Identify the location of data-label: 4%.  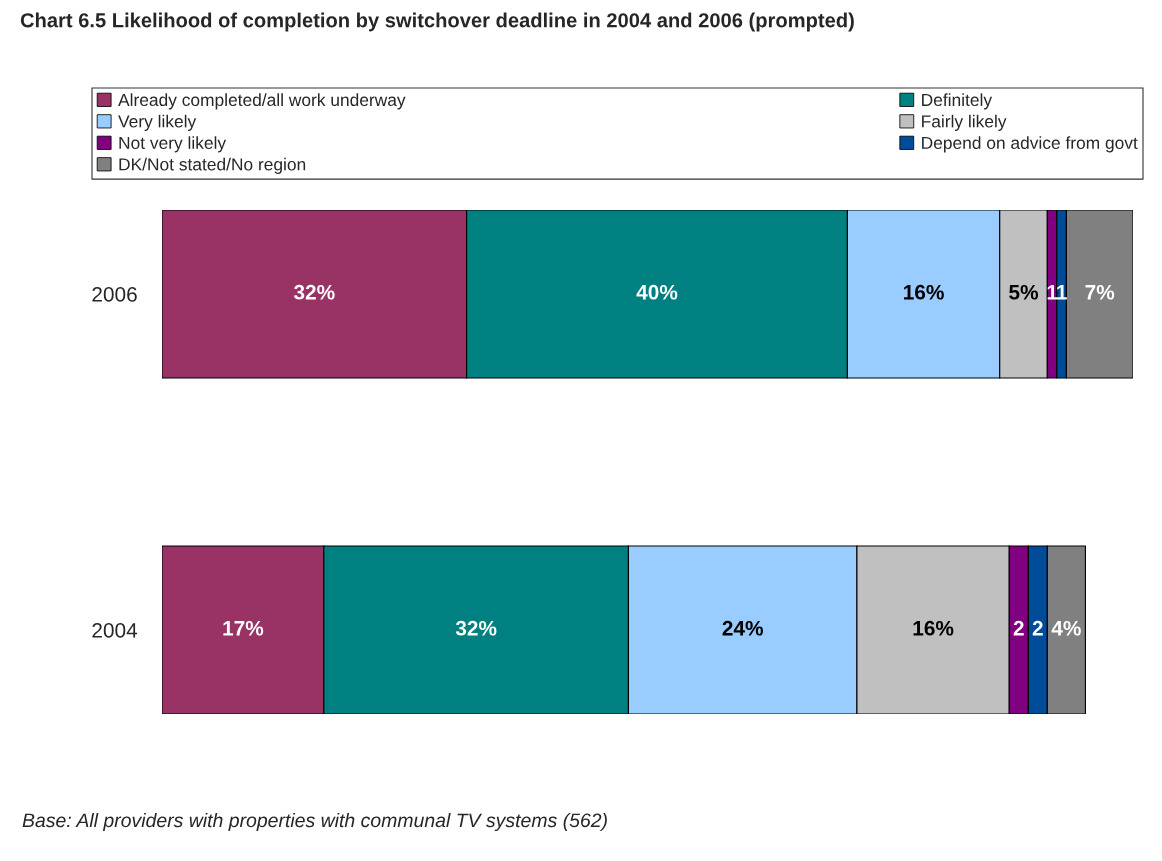
(1066, 628).